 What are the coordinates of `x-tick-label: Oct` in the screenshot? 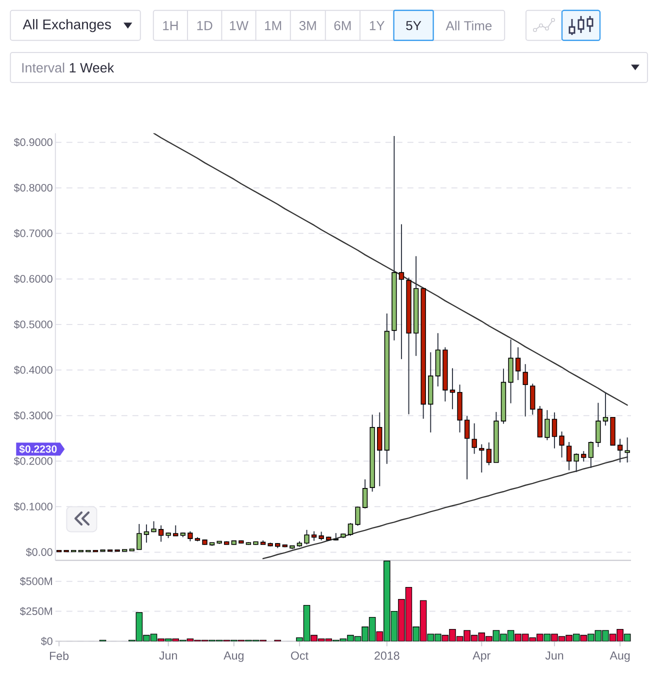 It's located at (299, 656).